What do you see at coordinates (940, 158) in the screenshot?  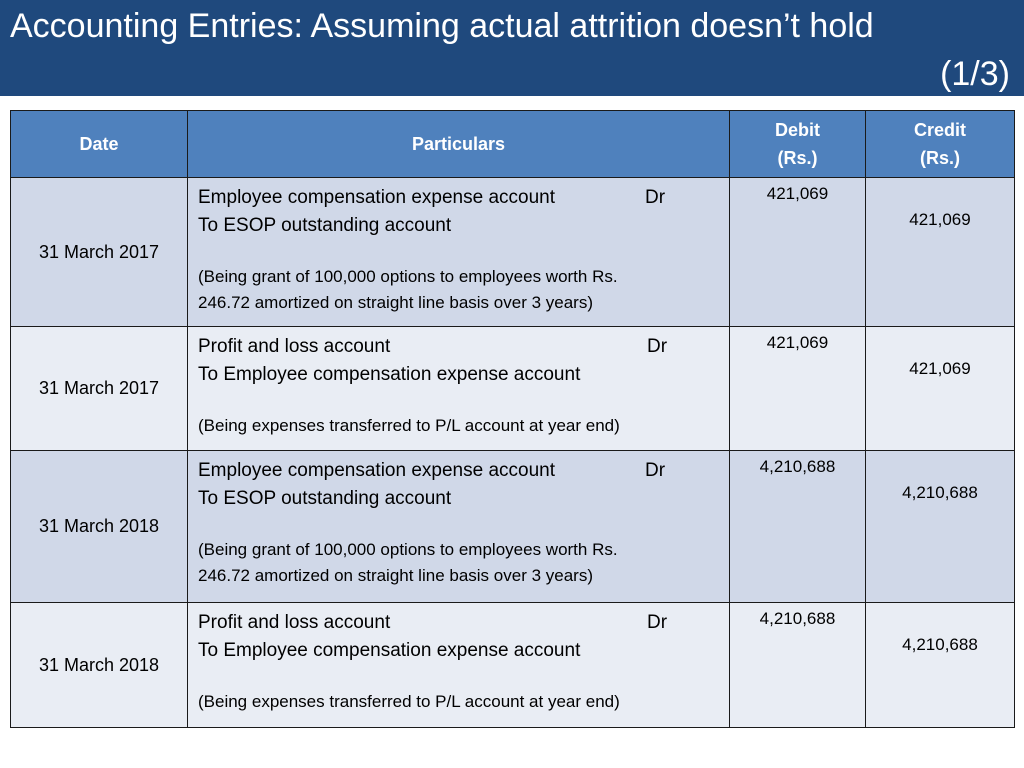 I see `column-header-credit-unit: (Rs.)` at bounding box center [940, 158].